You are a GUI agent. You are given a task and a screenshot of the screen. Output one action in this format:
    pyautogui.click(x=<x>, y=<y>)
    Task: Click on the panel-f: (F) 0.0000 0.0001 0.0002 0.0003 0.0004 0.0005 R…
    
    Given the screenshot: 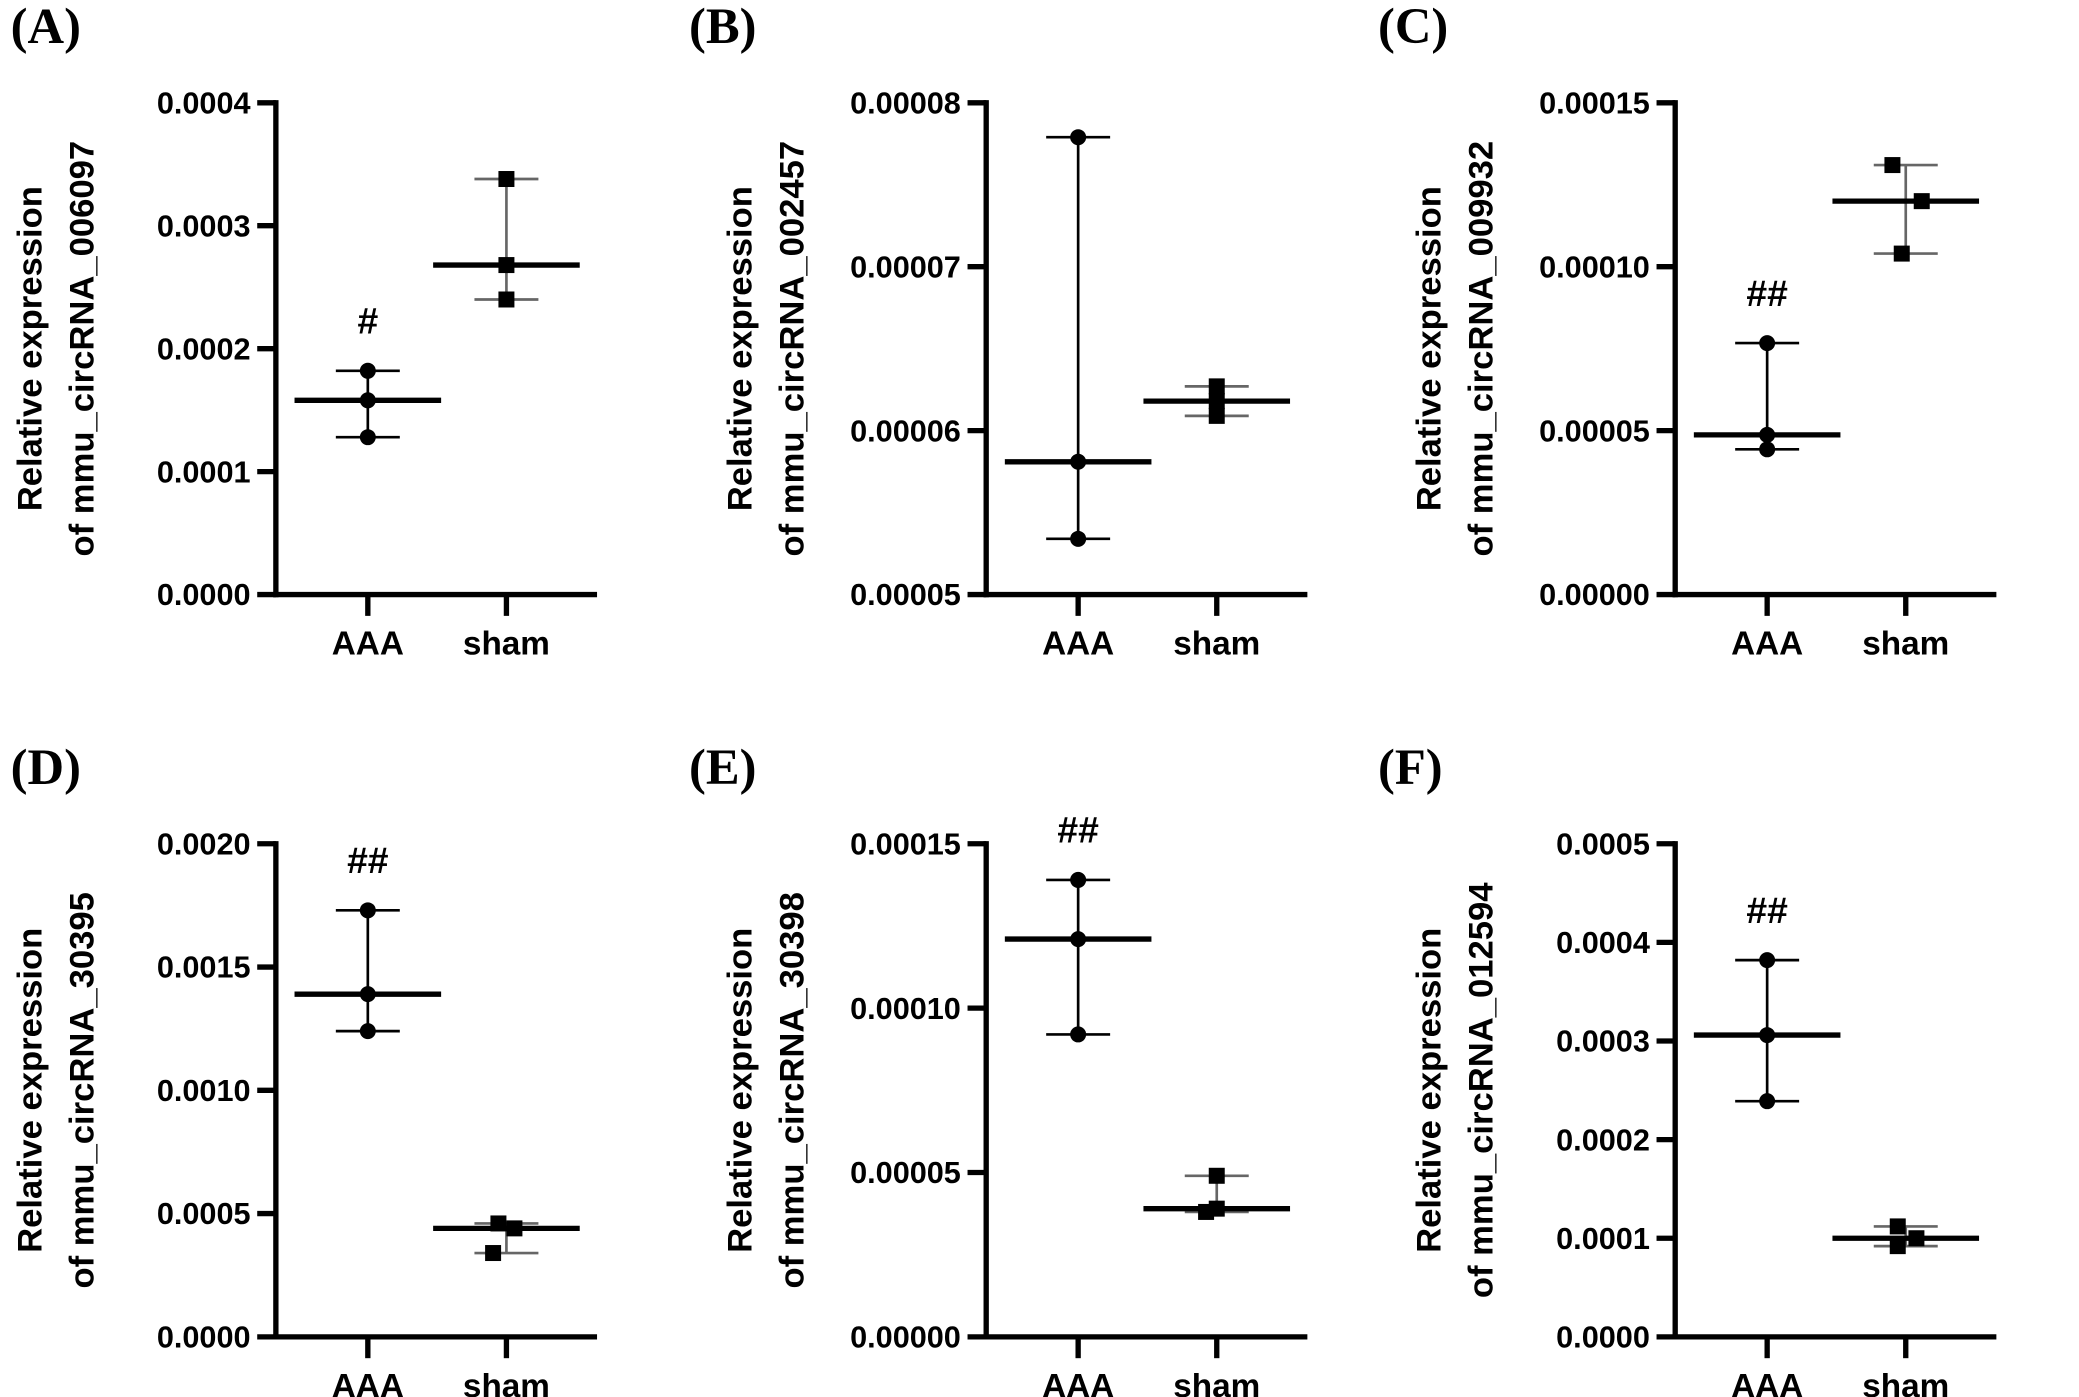 What is the action you would take?
    pyautogui.click(x=1687, y=1068)
    